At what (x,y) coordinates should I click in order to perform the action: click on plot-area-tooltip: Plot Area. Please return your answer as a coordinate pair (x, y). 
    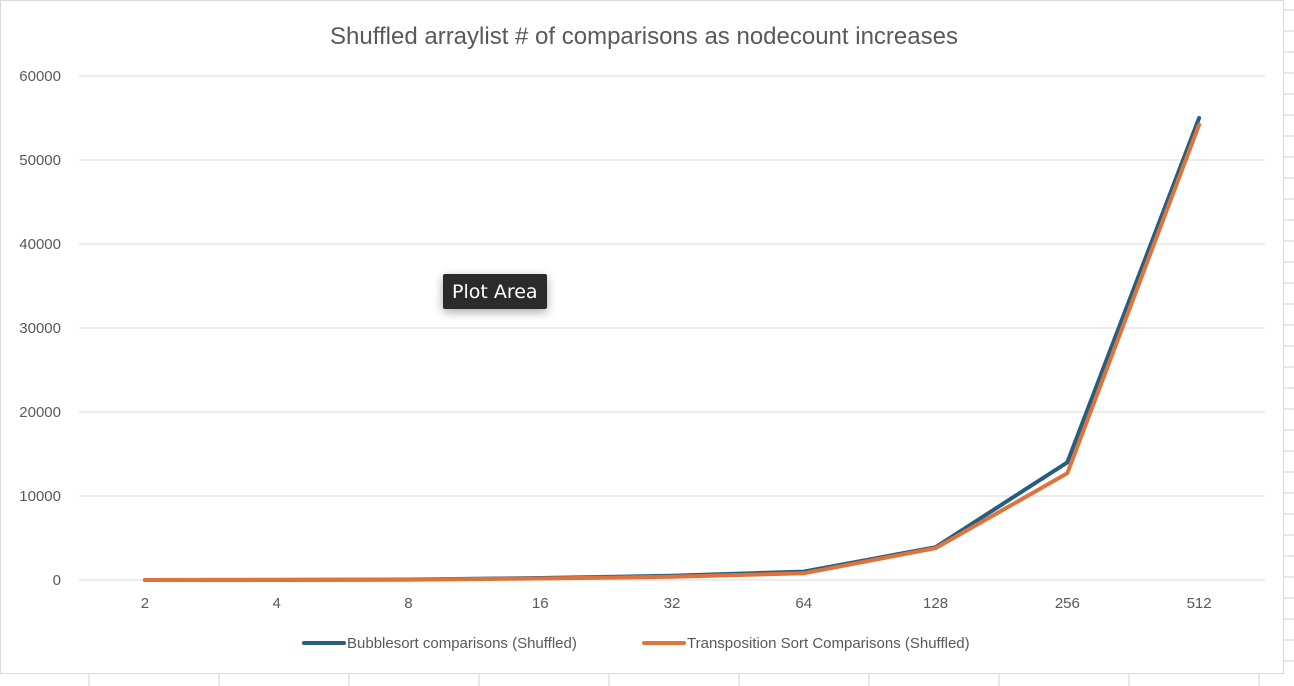
    Looking at the image, I should click on (495, 291).